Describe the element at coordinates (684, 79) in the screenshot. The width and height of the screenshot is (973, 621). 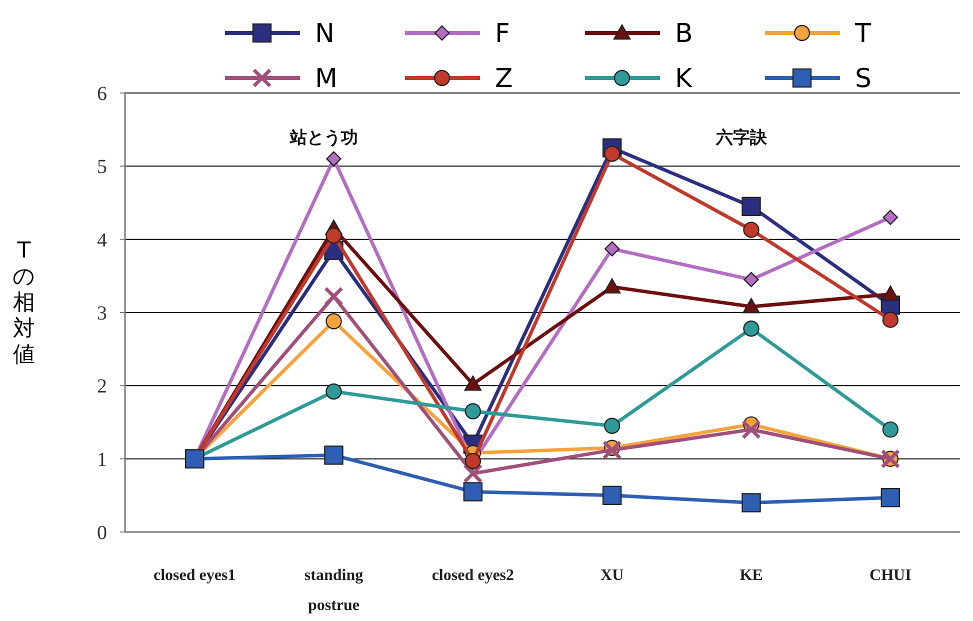
I see `legend-label: K` at that location.